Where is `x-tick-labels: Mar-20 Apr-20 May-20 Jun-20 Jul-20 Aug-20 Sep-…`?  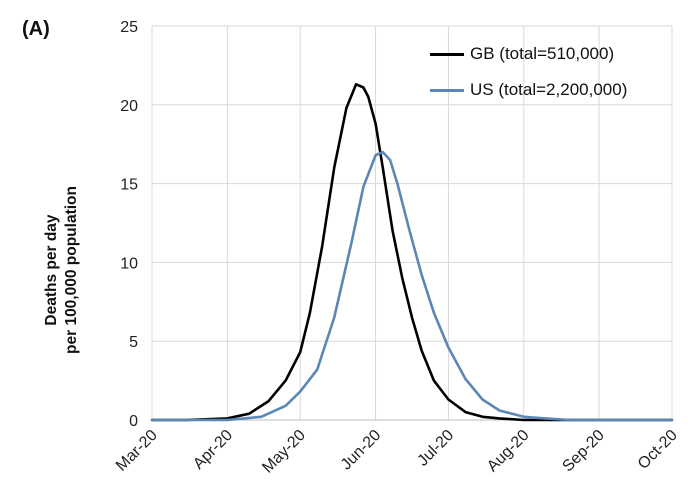
x-tick-labels: Mar-20 Apr-20 May-20 Jun-20 Jul-20 Aug-20 Sep-… is located at coordinates (397, 452).